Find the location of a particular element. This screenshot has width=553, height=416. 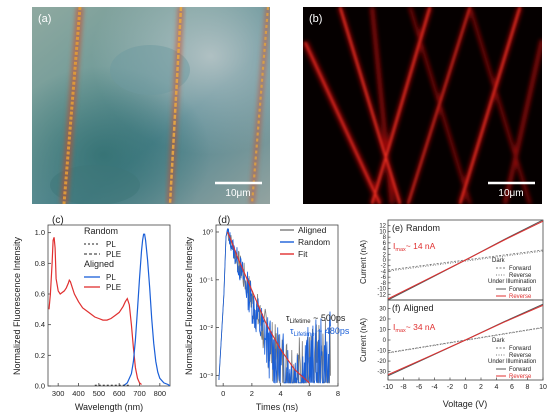

y-tick-label-e: -4 is located at coordinates (384, 272).